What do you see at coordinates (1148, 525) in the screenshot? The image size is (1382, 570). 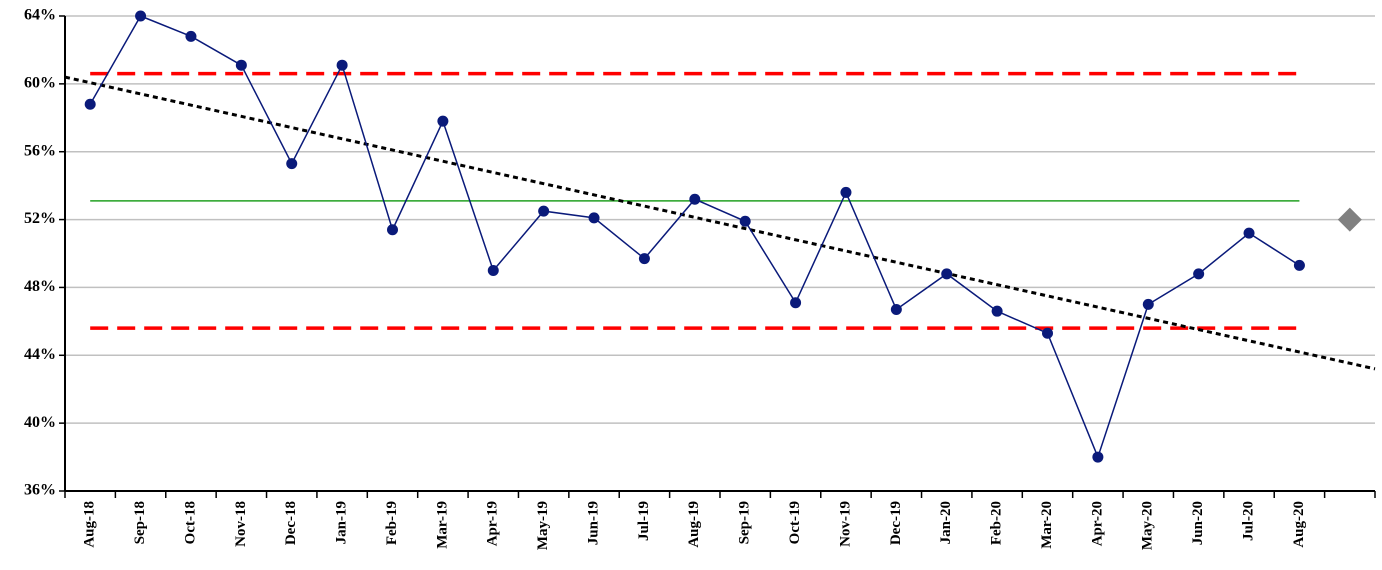 I see `x-tick-label: May-20` at bounding box center [1148, 525].